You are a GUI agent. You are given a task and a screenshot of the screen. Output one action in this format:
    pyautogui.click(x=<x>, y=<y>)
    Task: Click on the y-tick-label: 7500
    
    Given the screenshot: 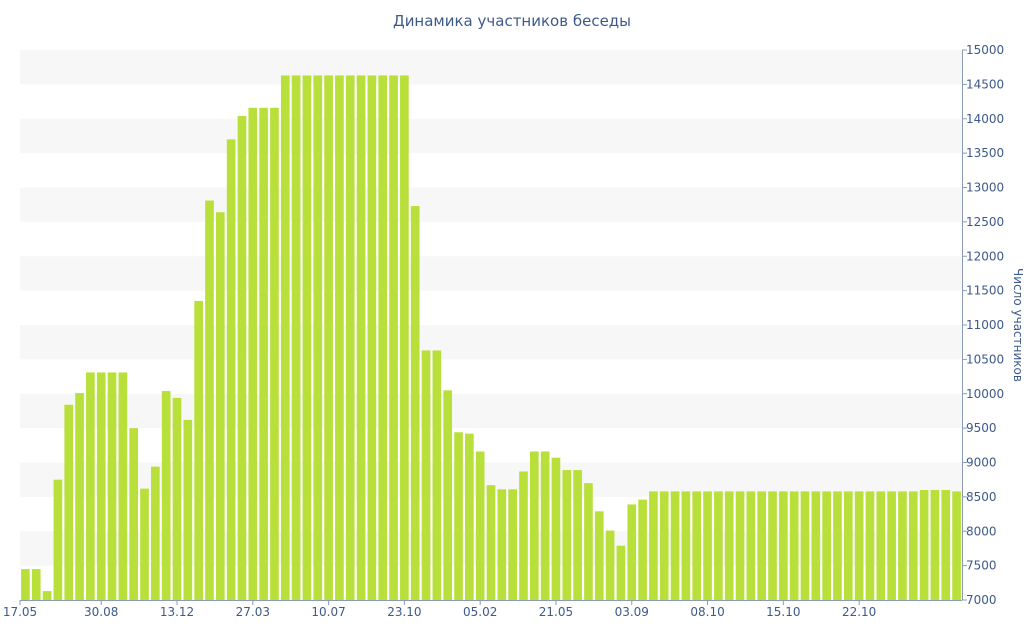 What is the action you would take?
    pyautogui.click(x=981, y=566)
    